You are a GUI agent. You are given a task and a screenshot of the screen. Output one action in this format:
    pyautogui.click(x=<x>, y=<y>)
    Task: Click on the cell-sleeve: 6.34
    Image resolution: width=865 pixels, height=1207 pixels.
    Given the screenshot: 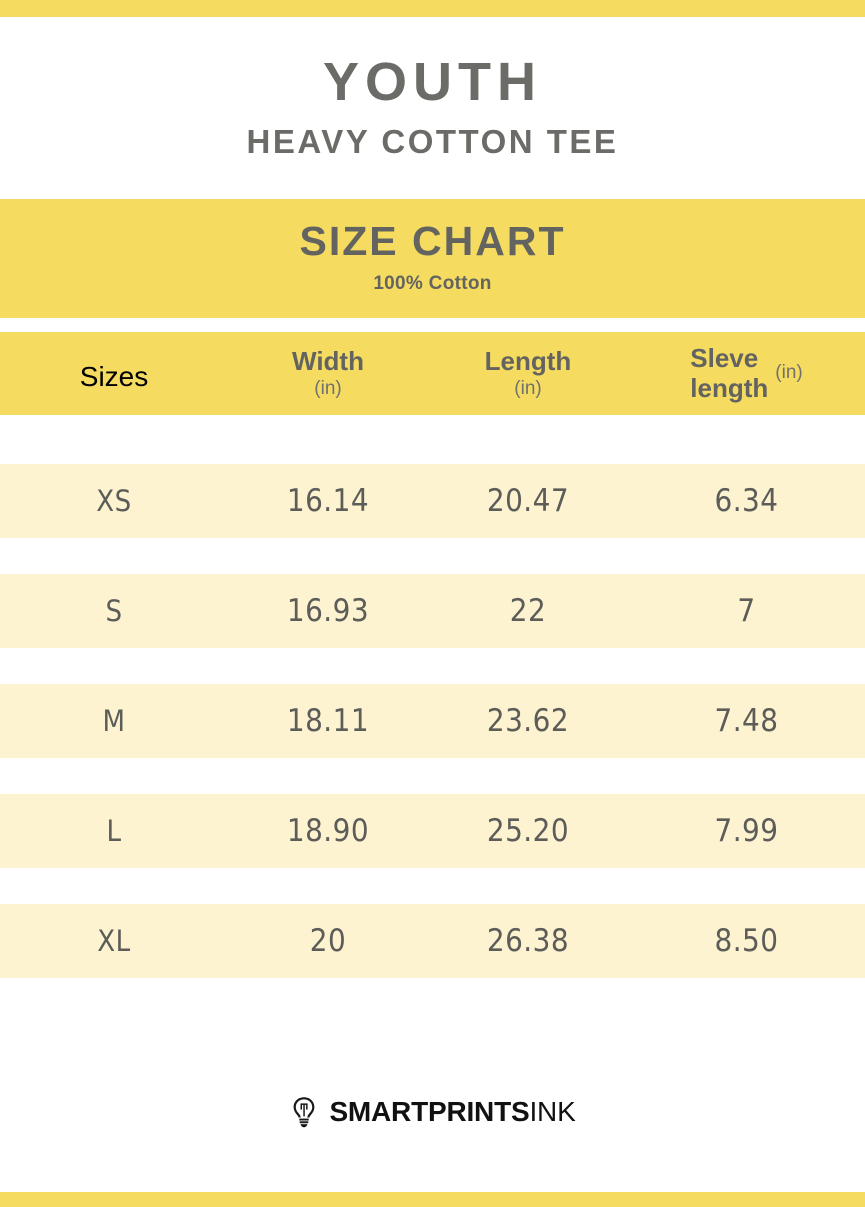 What is the action you would take?
    pyautogui.click(x=746, y=501)
    